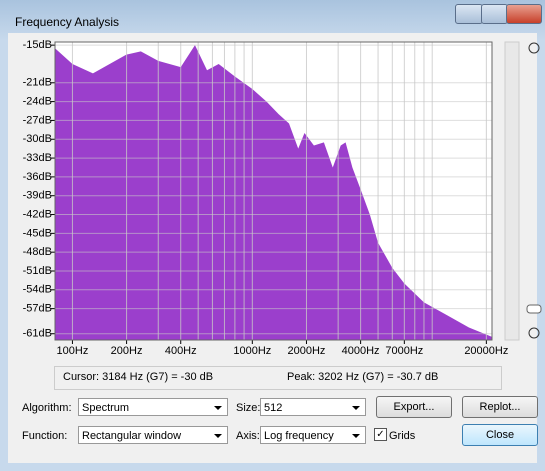 The width and height of the screenshot is (545, 471). What do you see at coordinates (37, 334) in the screenshot?
I see `y-tick-label: -61dB` at bounding box center [37, 334].